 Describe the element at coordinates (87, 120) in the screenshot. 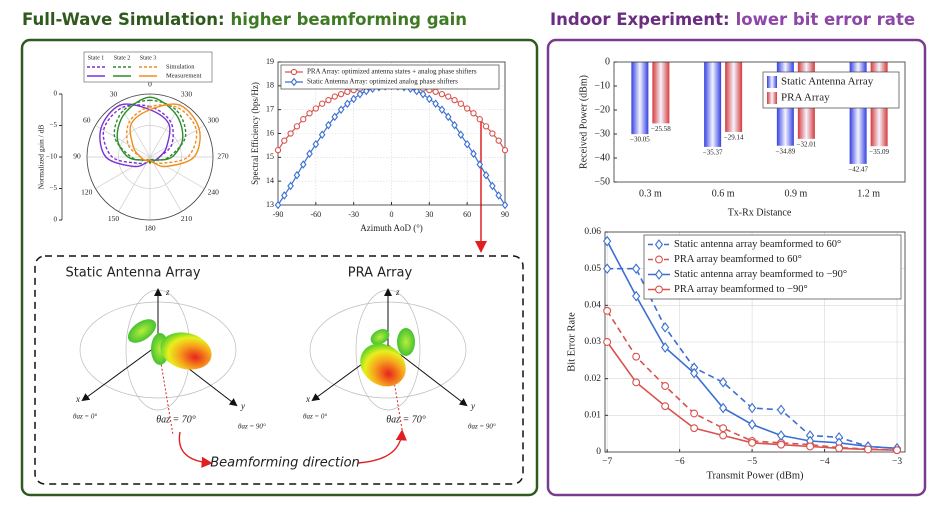

I see `theta-tick-label: 60` at that location.